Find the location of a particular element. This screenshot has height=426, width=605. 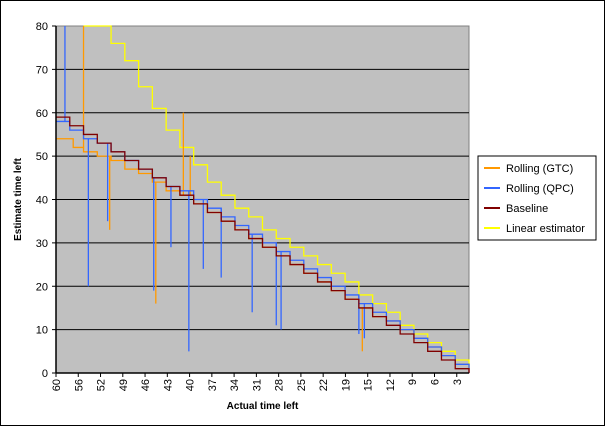

x-tick-label: 37 is located at coordinates (213, 385).